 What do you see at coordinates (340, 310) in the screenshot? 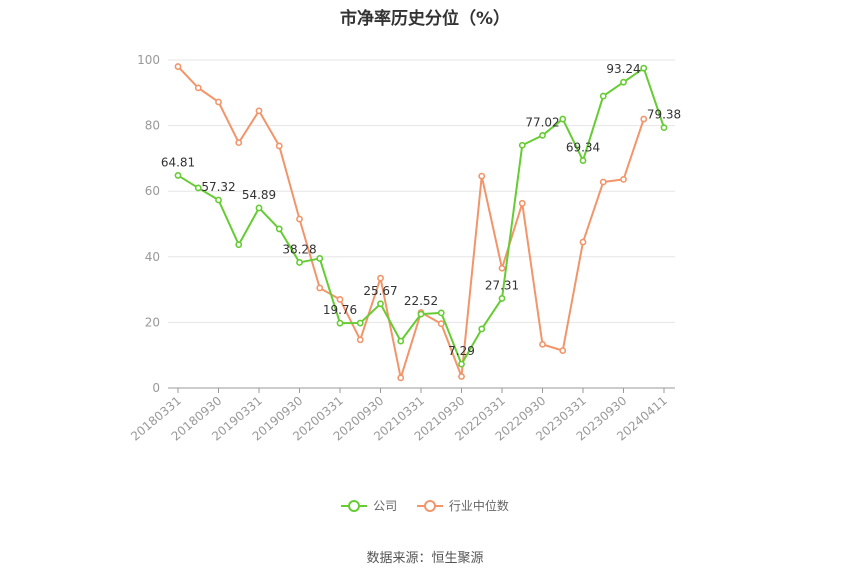
I see `data-label: 19.76` at bounding box center [340, 310].